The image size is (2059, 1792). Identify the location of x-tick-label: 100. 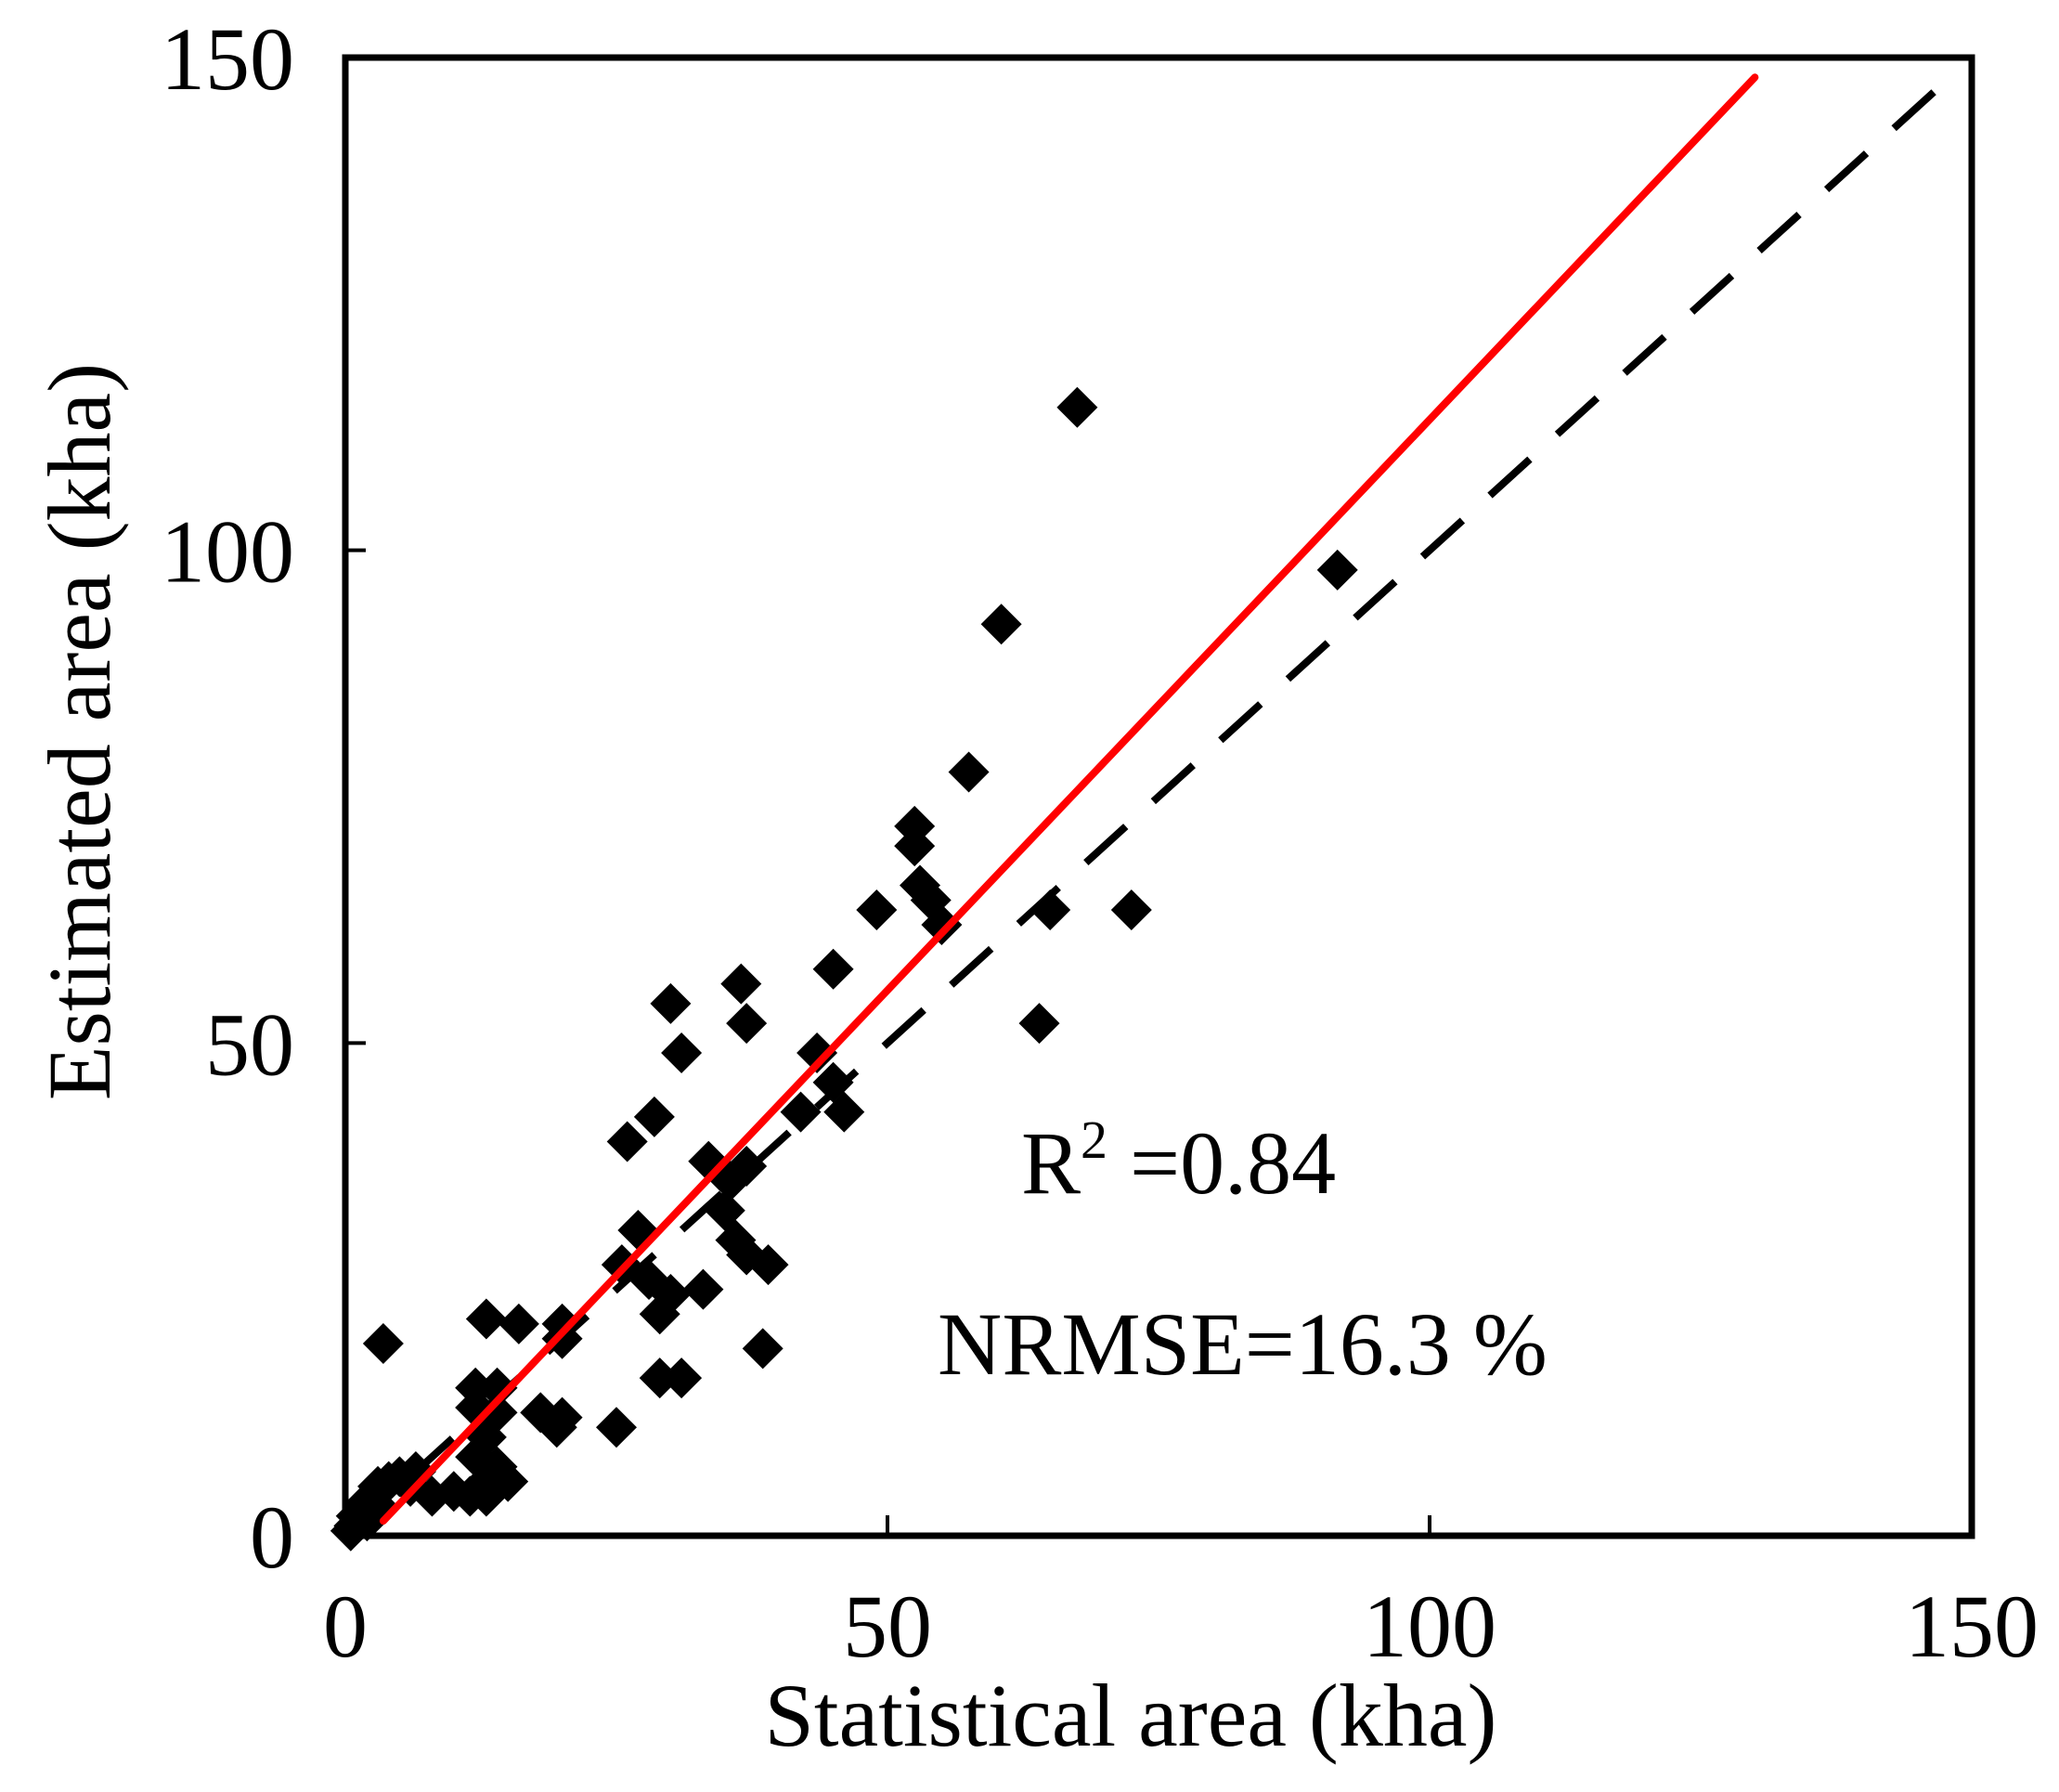
(1429, 1626).